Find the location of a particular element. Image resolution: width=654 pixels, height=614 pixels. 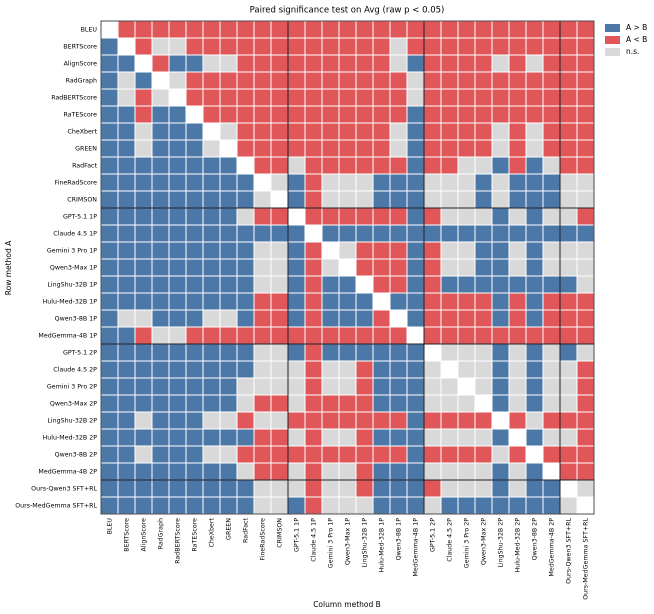

legend-swatch is located at coordinates (612, 52).